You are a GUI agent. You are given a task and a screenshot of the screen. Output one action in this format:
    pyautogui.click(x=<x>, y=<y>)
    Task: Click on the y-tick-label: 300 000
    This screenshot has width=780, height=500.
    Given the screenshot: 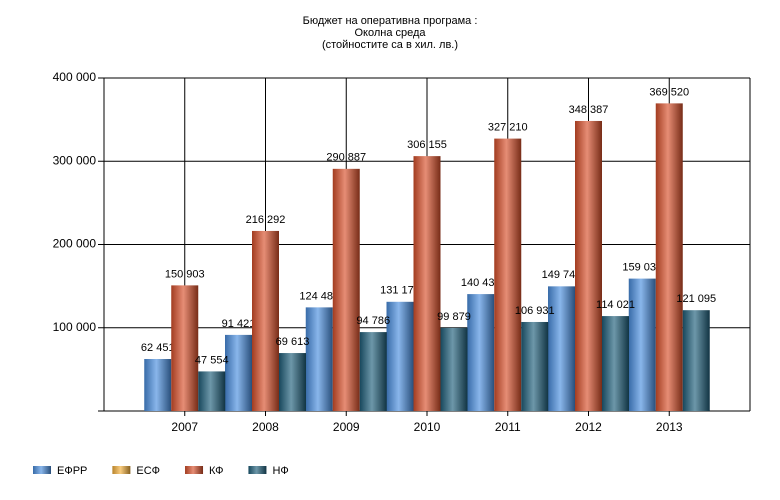 What is the action you would take?
    pyautogui.click(x=75, y=160)
    